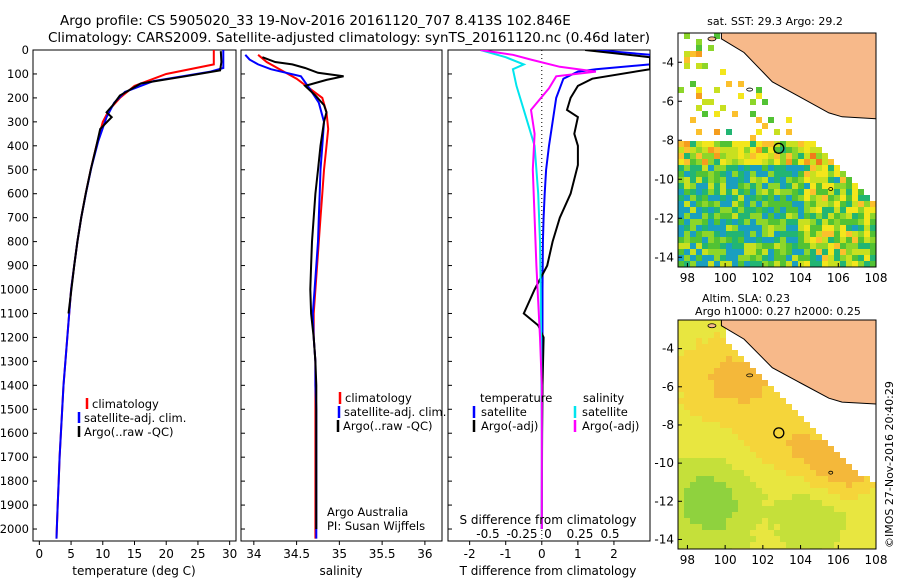  I want to click on diff-legend-sal-argo: Argo(-adj), so click(610, 426).